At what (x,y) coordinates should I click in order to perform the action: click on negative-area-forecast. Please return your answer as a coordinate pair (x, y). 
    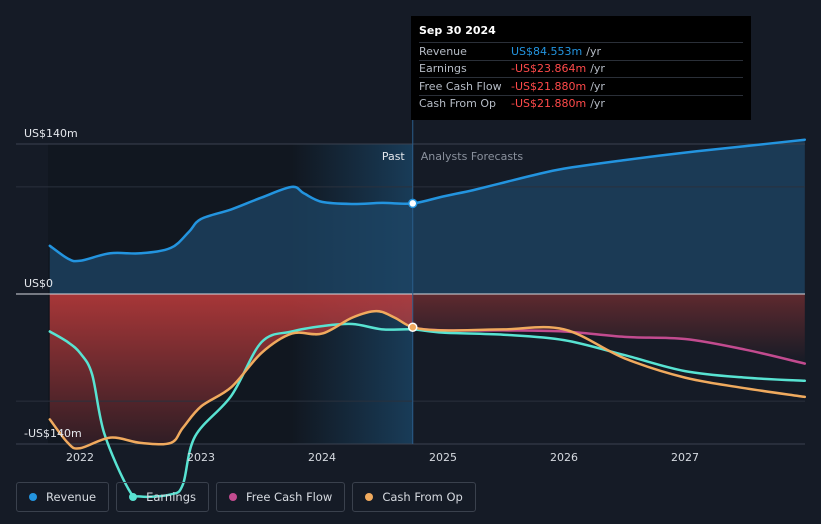
    Looking at the image, I should click on (608, 329).